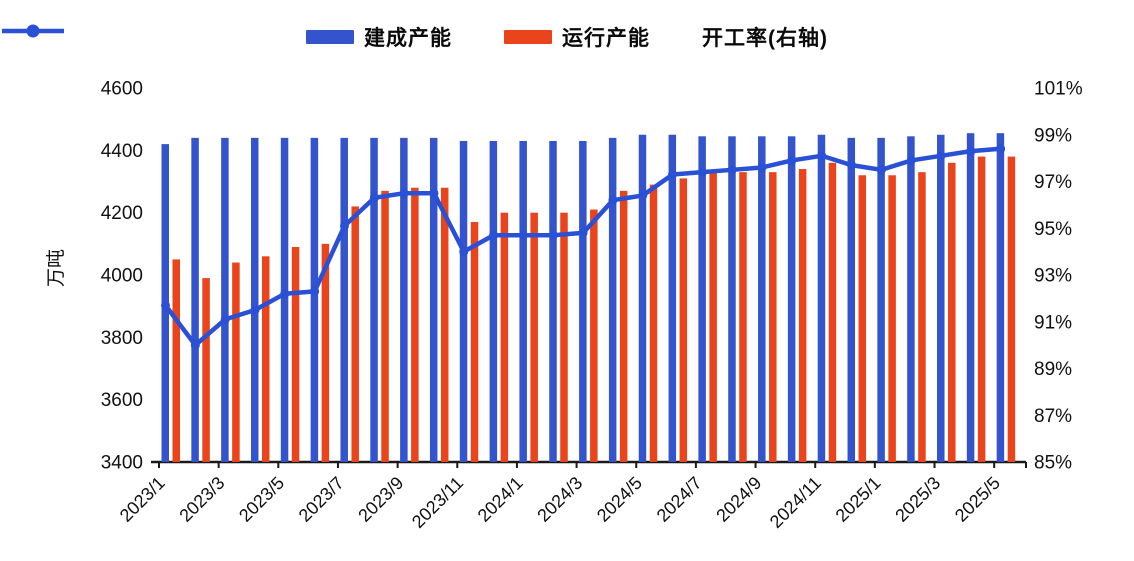  I want to click on x-axis-label: 2023/9, so click(380, 499).